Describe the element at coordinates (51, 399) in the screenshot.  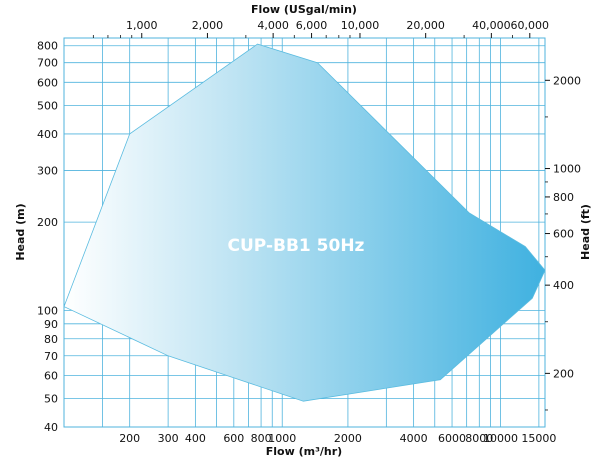
I see `y-tick-label: 50` at that location.